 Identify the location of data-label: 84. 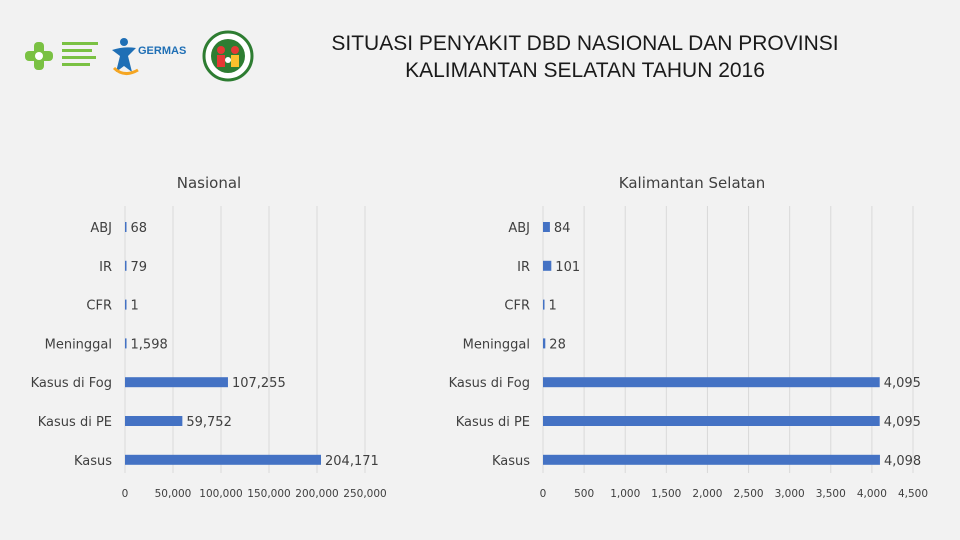
(562, 228).